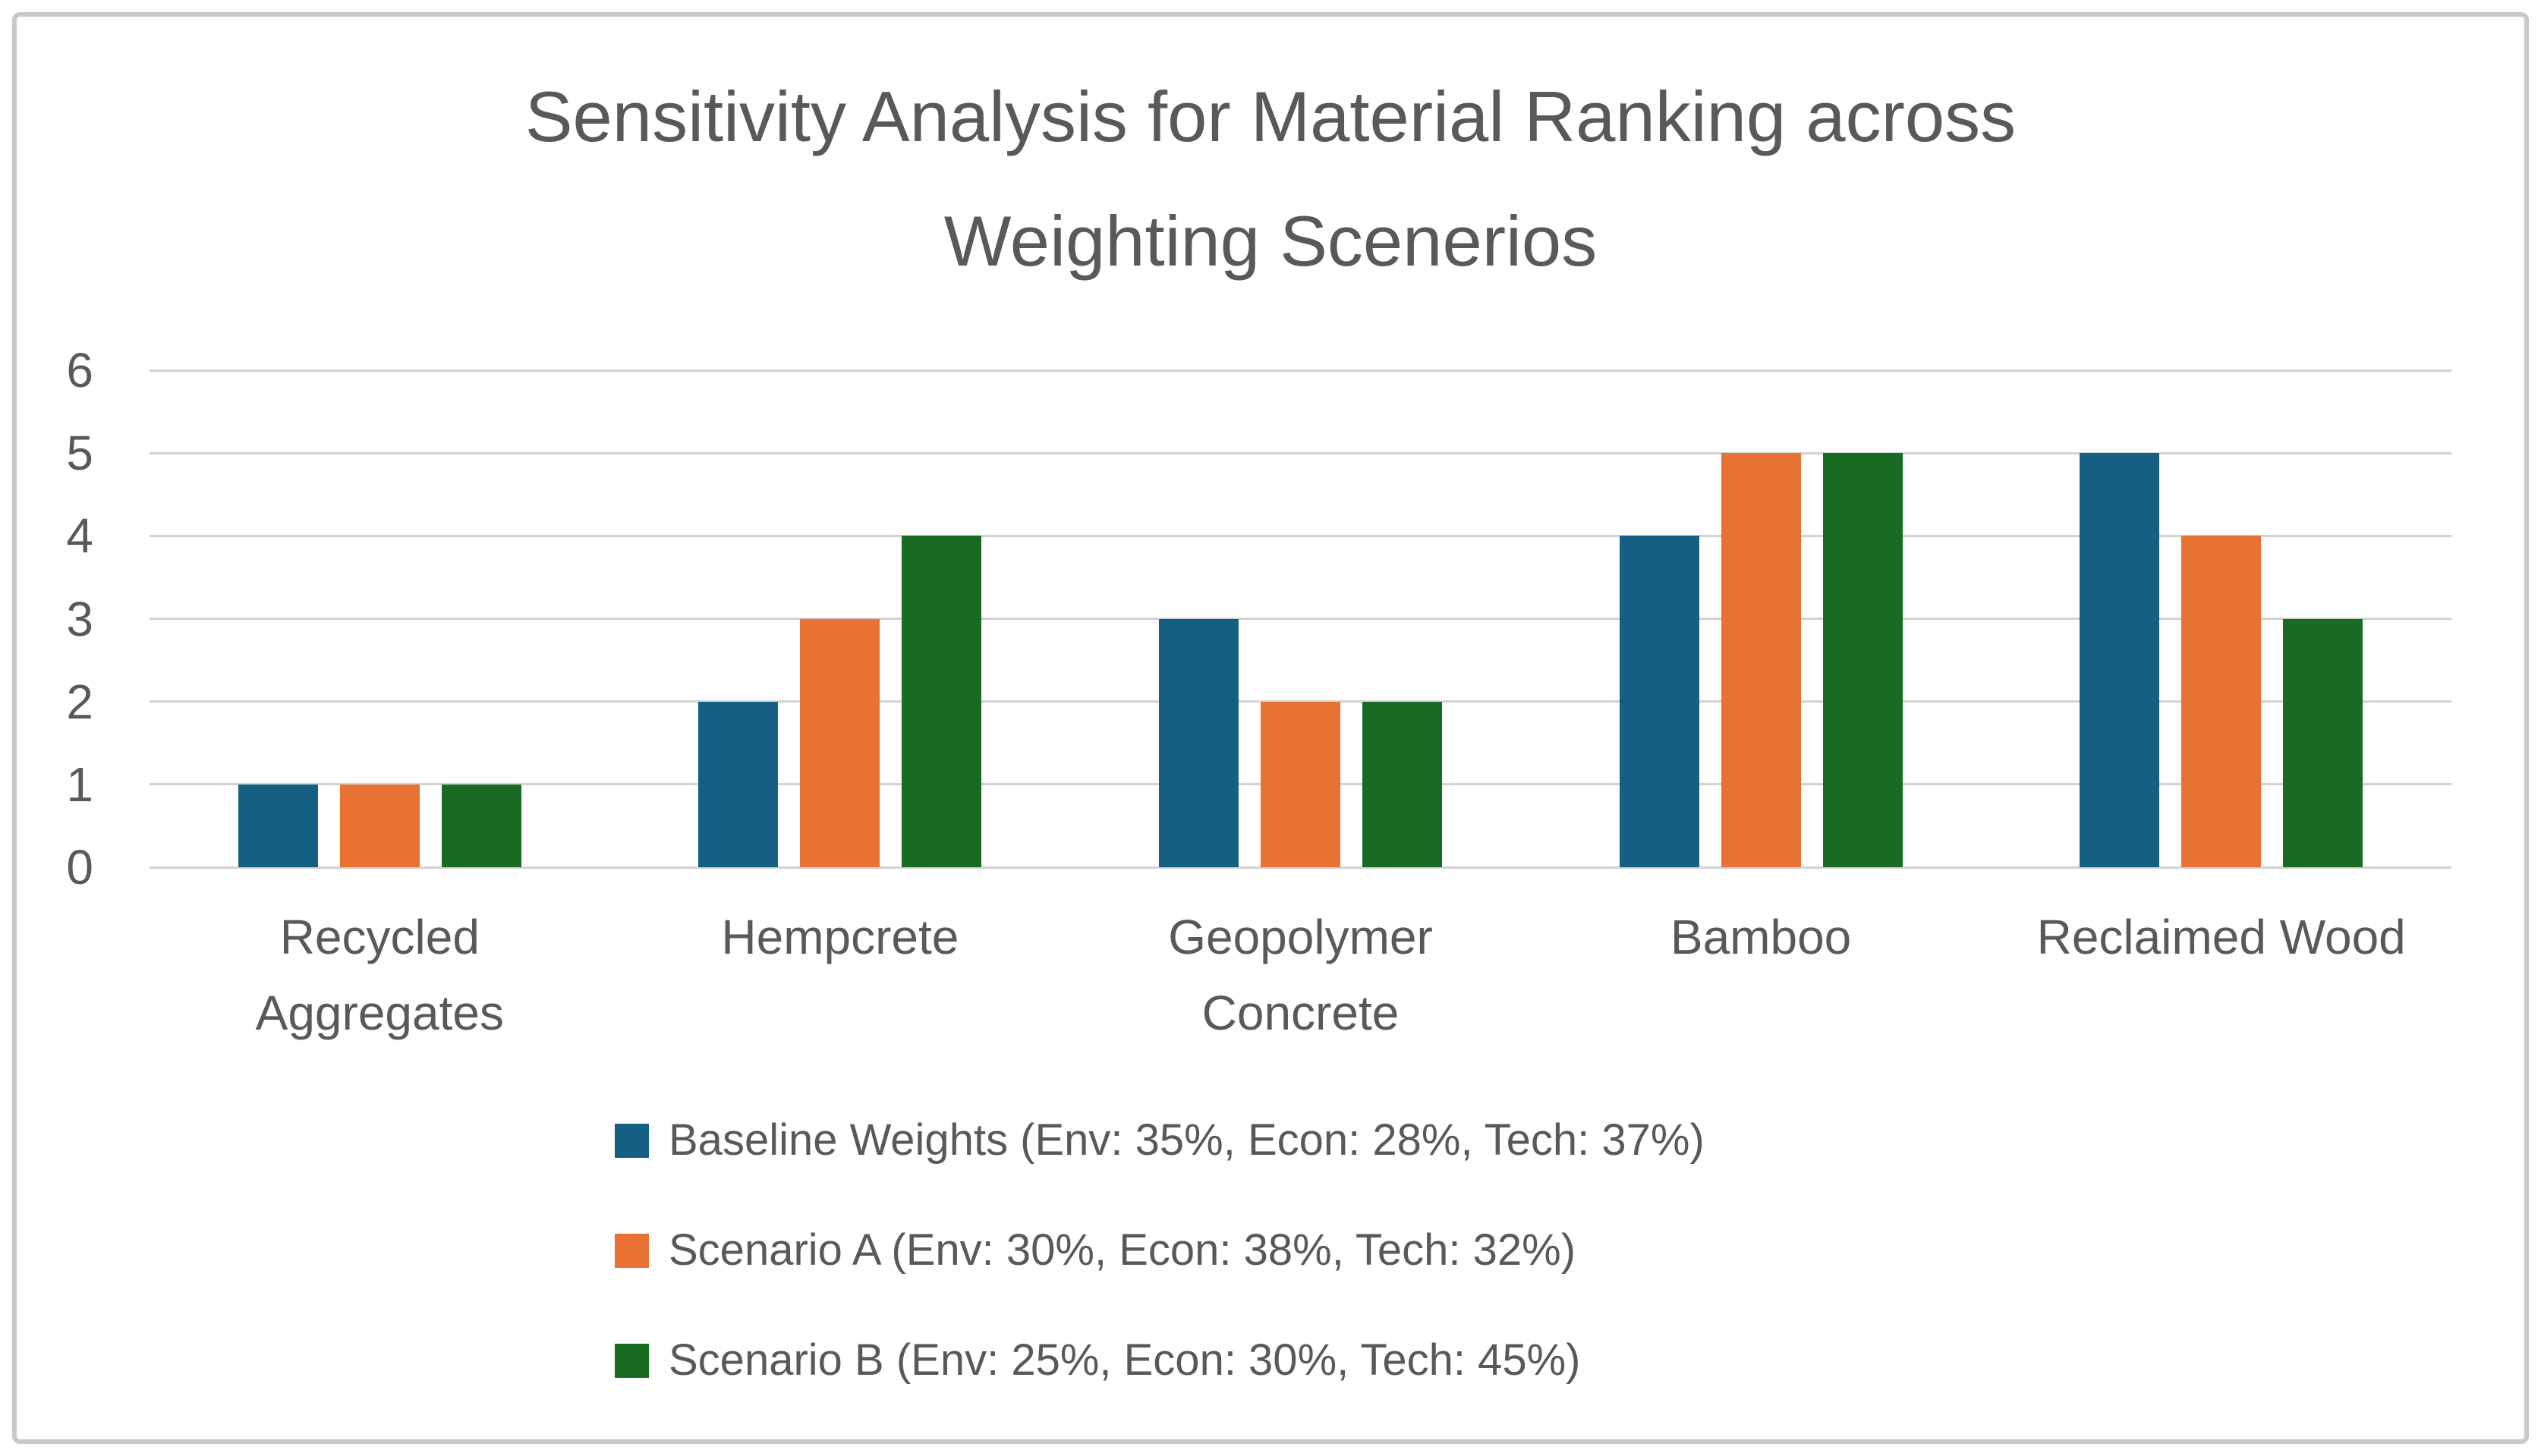  I want to click on bar-group-hempcrete, so click(840, 618).